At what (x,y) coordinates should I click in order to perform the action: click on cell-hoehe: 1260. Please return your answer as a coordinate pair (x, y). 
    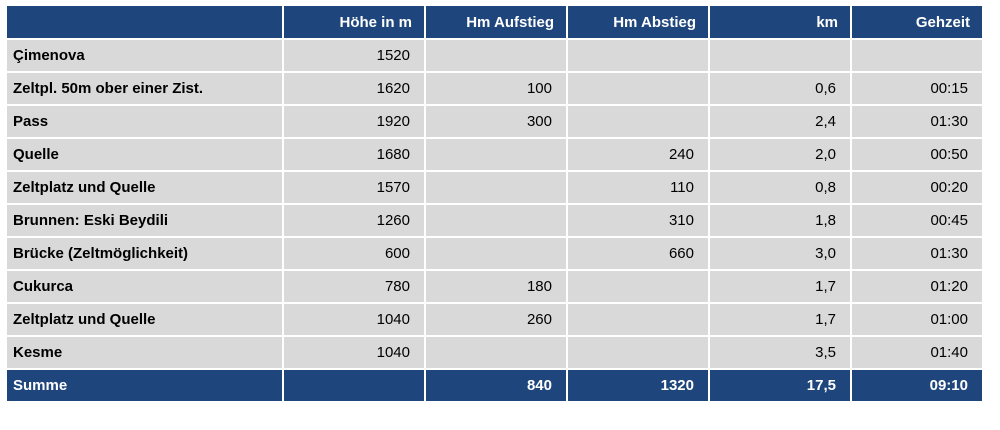
    Looking at the image, I should click on (354, 220).